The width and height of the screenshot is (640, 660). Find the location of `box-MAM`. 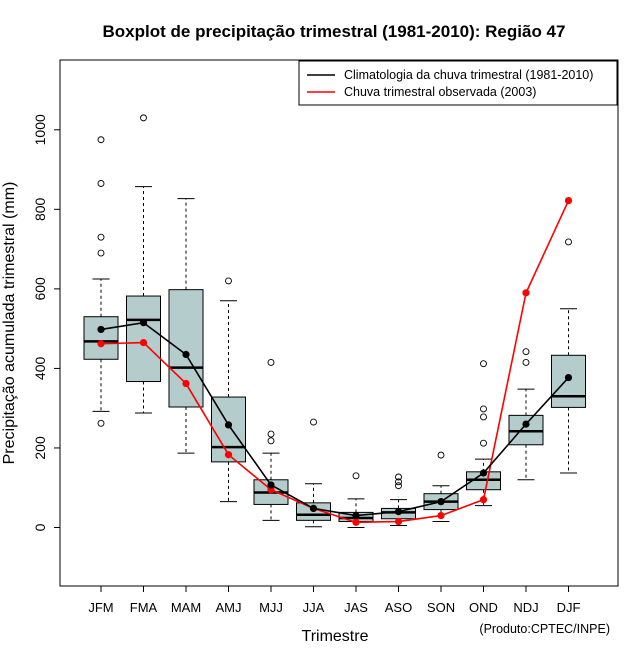

box-MAM is located at coordinates (186, 326).